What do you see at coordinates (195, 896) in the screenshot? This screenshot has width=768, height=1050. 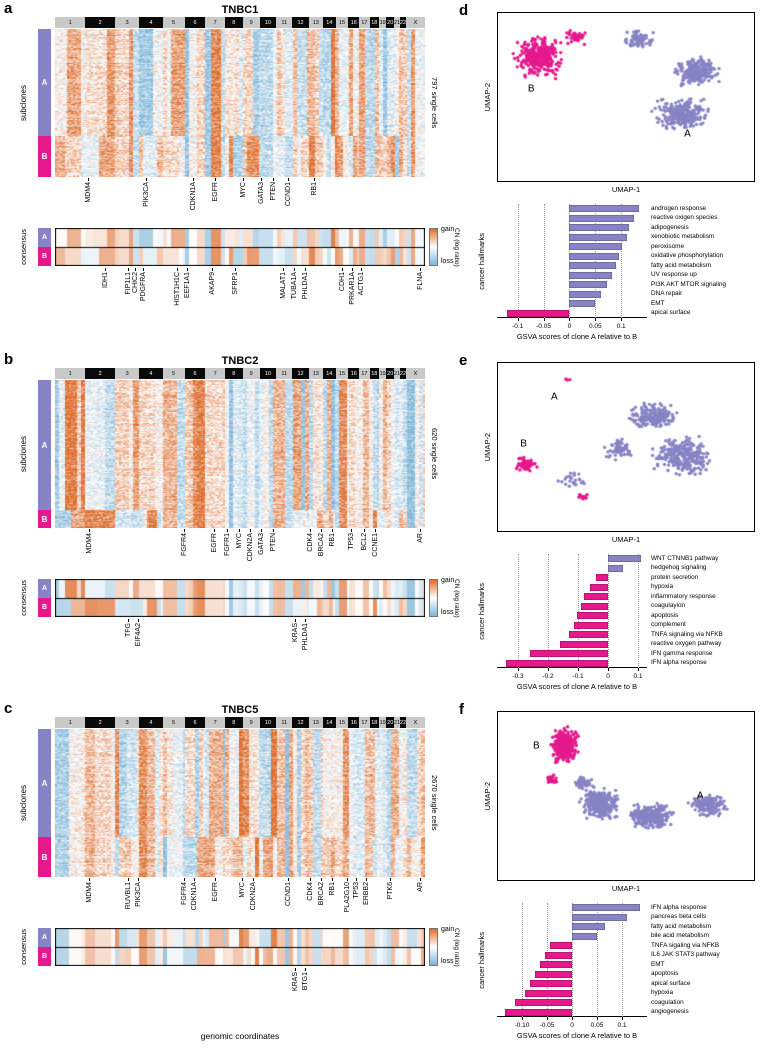 I see `gene-label: CDKN1A` at bounding box center [195, 896].